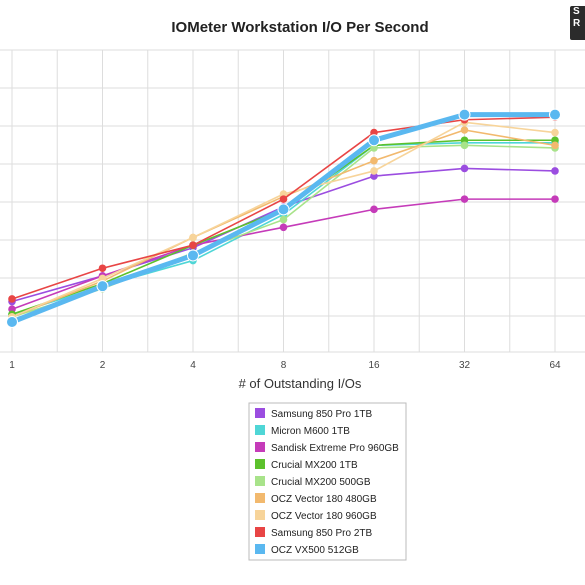  What do you see at coordinates (12, 365) in the screenshot?
I see `x-tick-label: 1` at bounding box center [12, 365].